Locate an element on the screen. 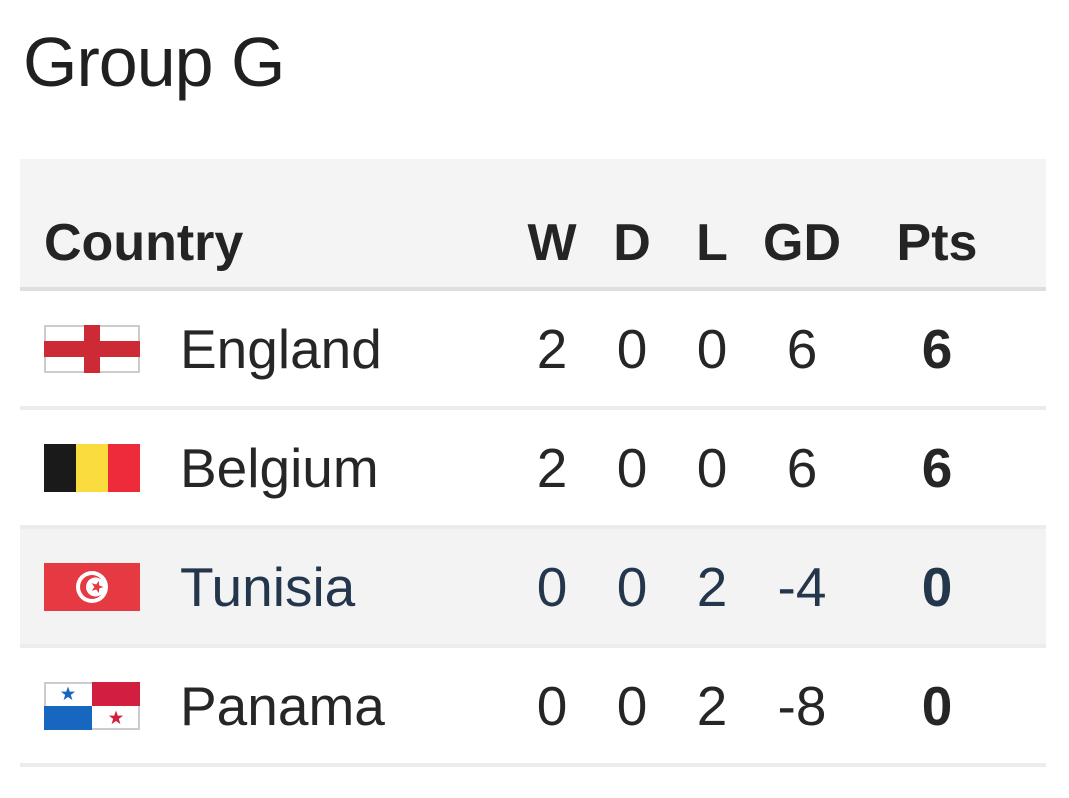 Image resolution: width=1069 pixels, height=798 pixels. page-title: Group G is located at coordinates (154, 62).